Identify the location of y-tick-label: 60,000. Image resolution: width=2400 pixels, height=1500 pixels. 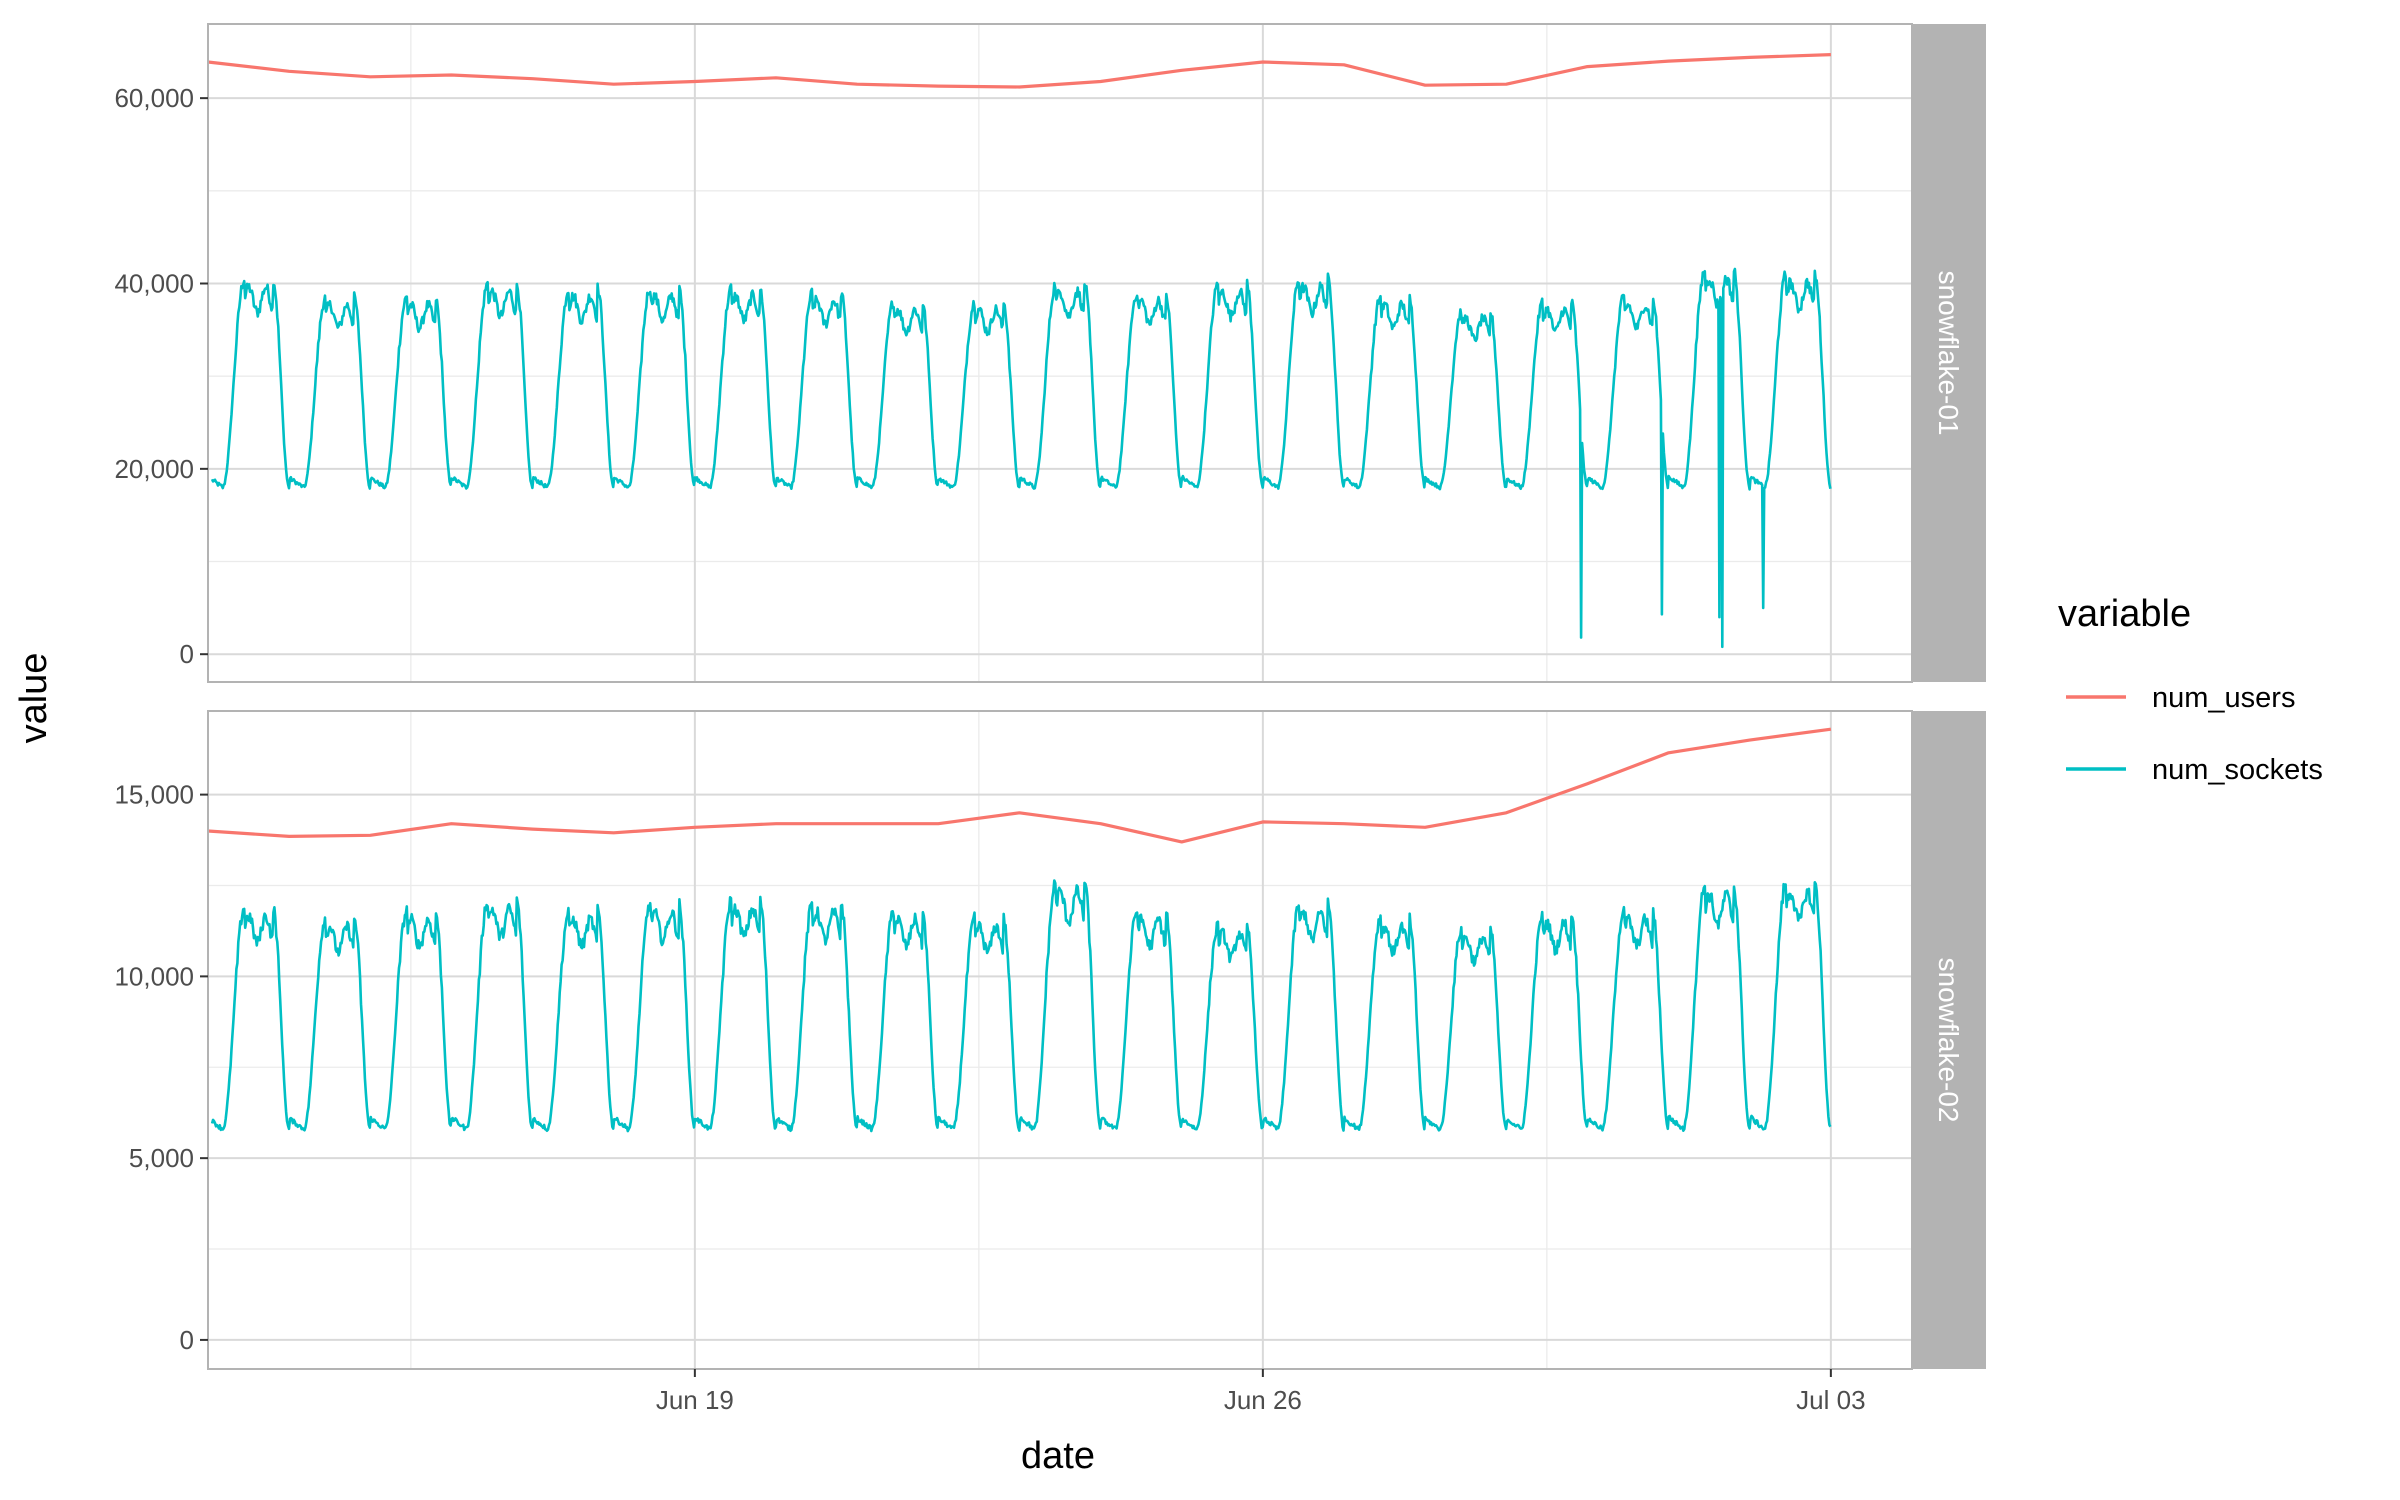
(154, 98).